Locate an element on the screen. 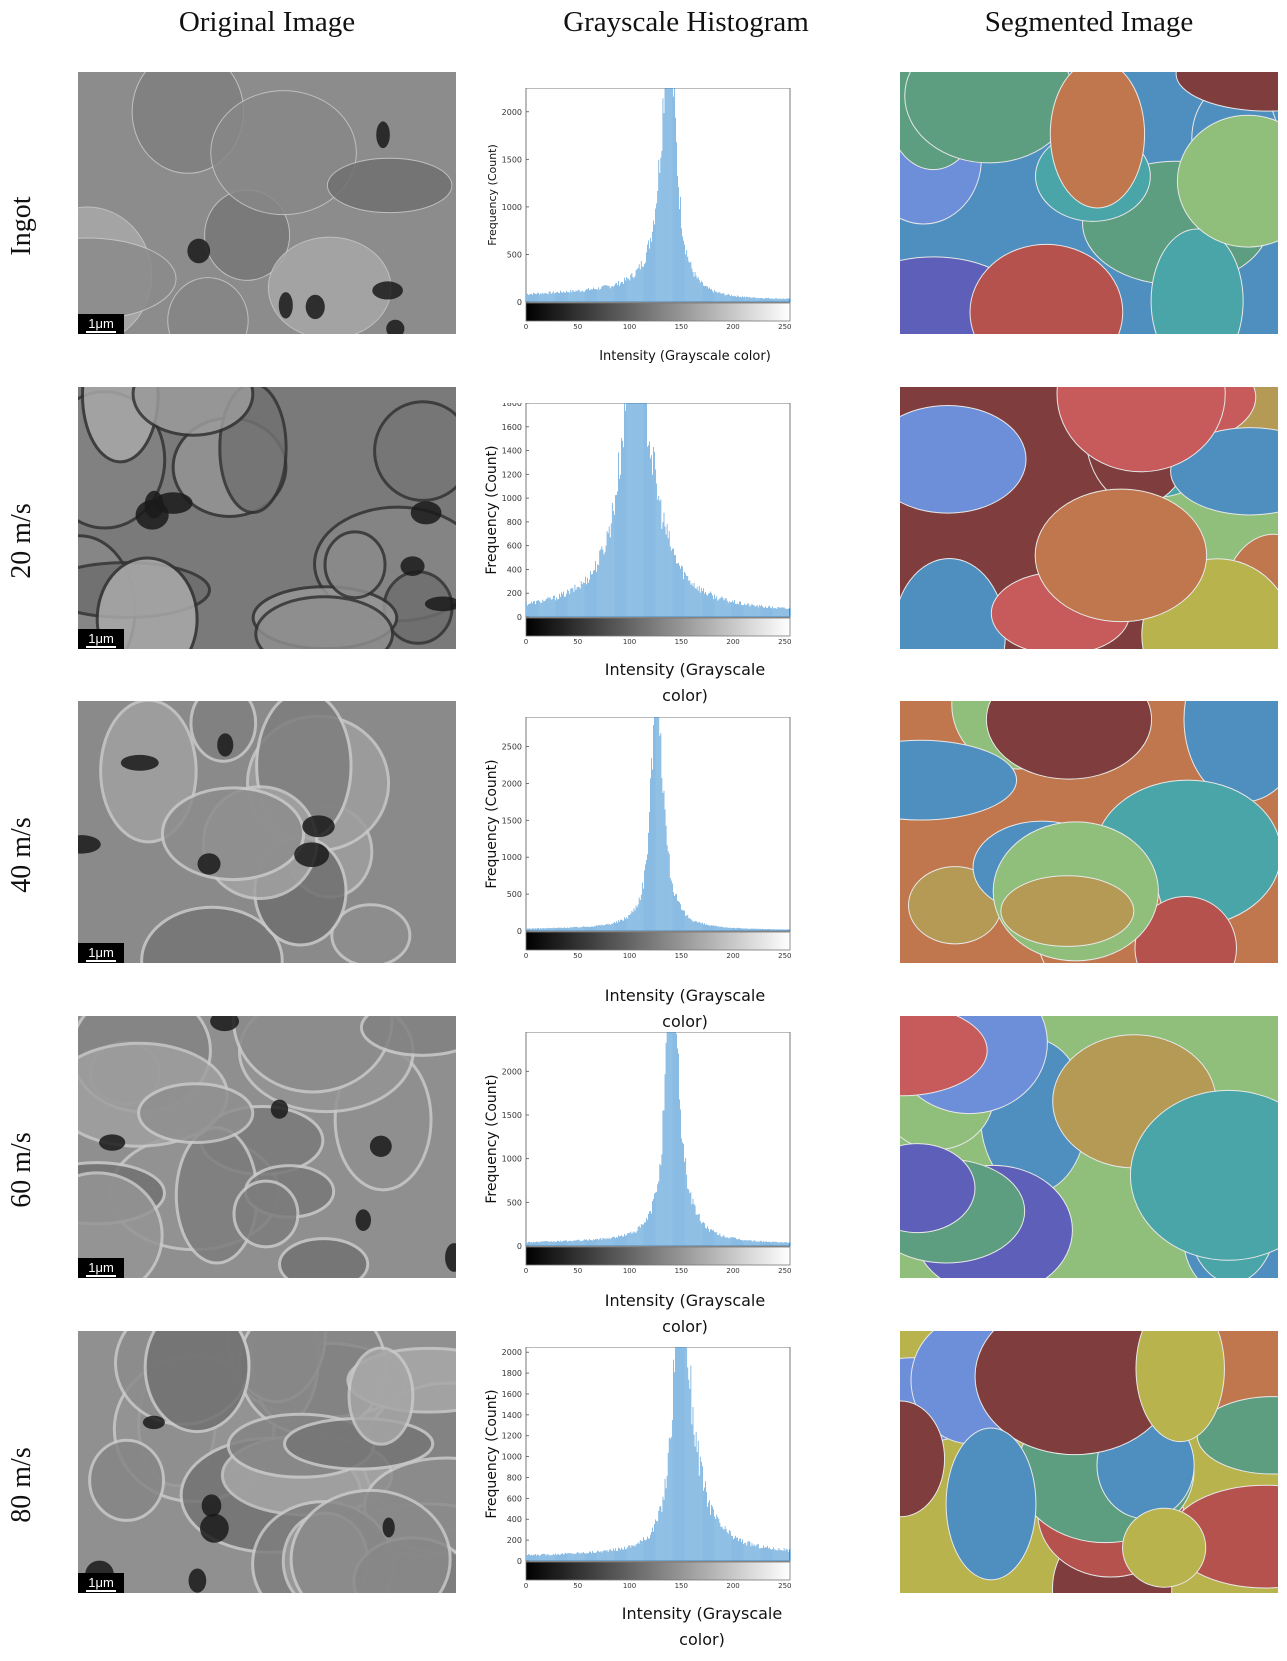 The width and height of the screenshot is (1287, 1661). x-tick-label: 150 is located at coordinates (681, 956).